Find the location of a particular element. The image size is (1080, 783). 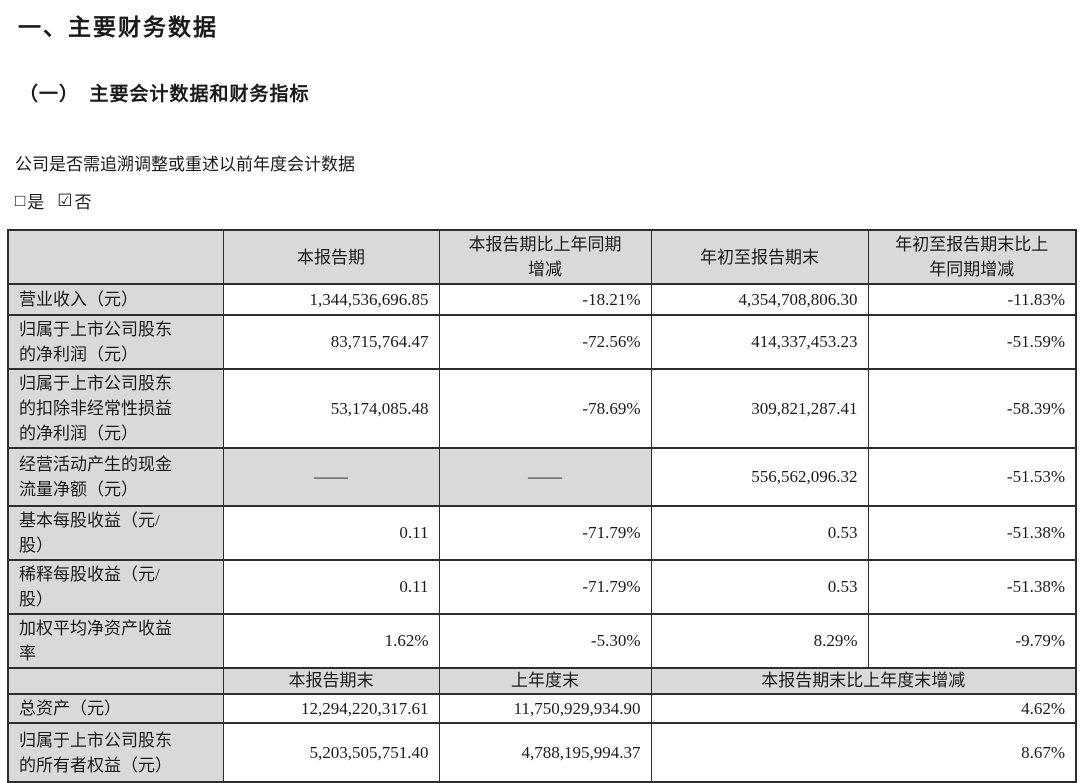

value-current-period: 83,715,764.47 is located at coordinates (331, 342).